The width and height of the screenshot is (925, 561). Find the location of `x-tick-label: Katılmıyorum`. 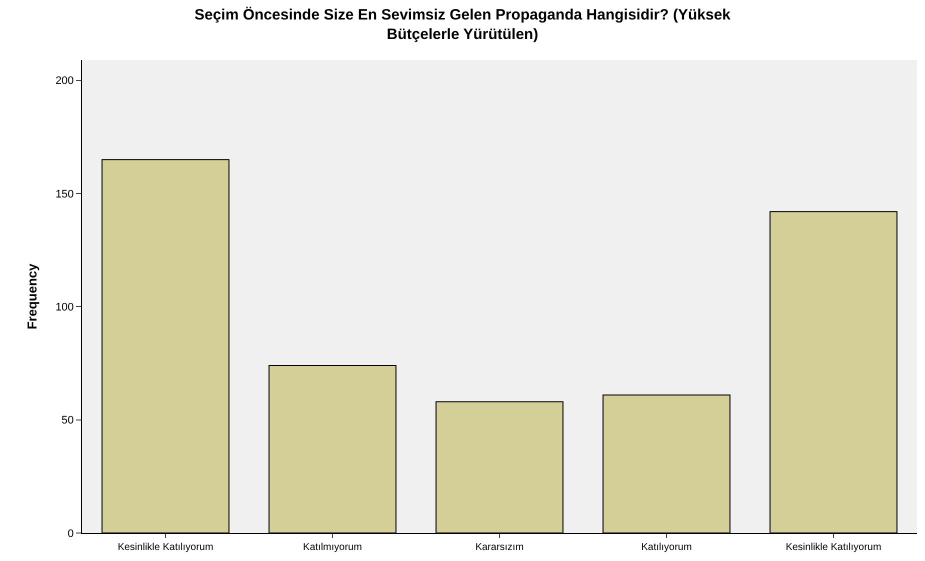

x-tick-label: Katılmıyorum is located at coordinates (332, 547).